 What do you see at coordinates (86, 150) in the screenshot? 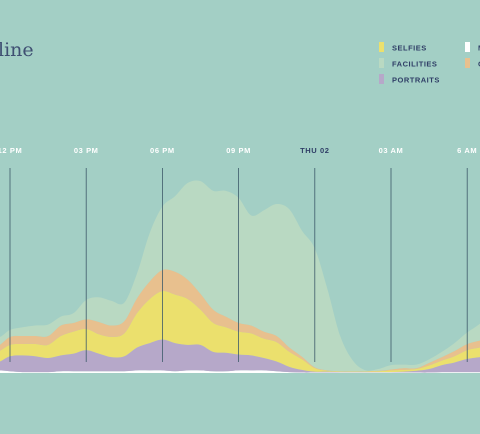
I see `x-tick-label: 03 PM` at bounding box center [86, 150].